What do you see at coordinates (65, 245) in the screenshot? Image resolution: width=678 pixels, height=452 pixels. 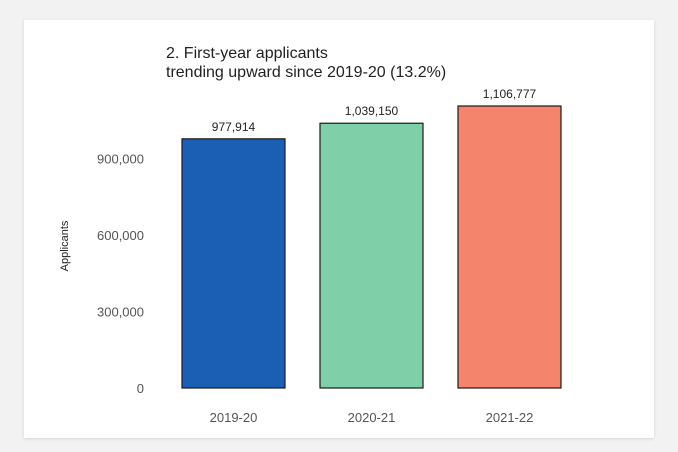 I see `y-axis-label: Applicants` at bounding box center [65, 245].